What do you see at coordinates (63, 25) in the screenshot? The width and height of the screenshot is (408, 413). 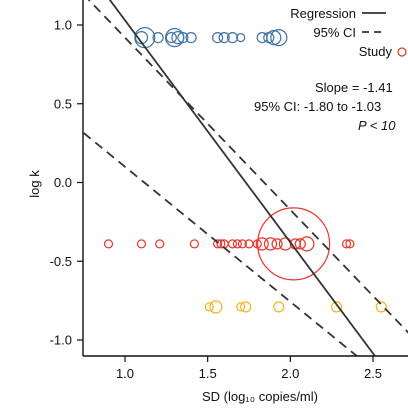 I see `y-tick-label: 1.0` at bounding box center [63, 25].